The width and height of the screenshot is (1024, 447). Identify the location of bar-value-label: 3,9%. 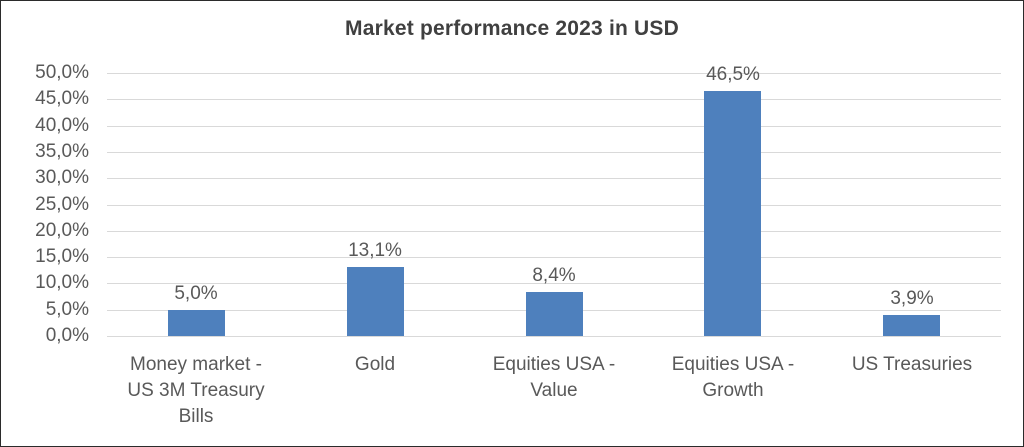
(912, 298).